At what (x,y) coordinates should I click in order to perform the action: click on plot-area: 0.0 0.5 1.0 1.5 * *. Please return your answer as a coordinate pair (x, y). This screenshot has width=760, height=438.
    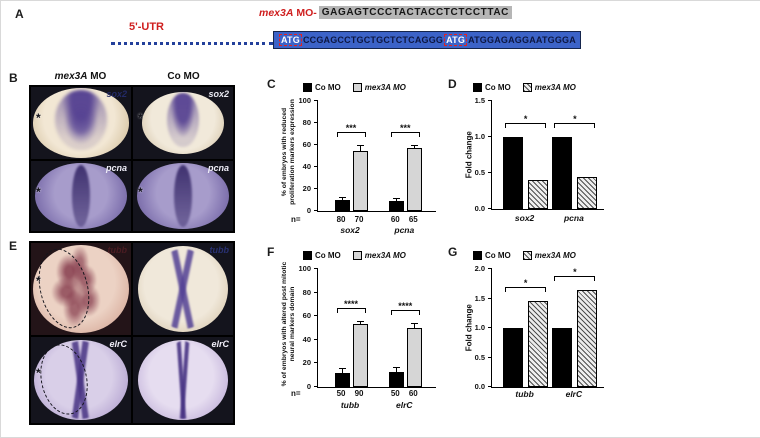
    Looking at the image, I should click on (539, 154).